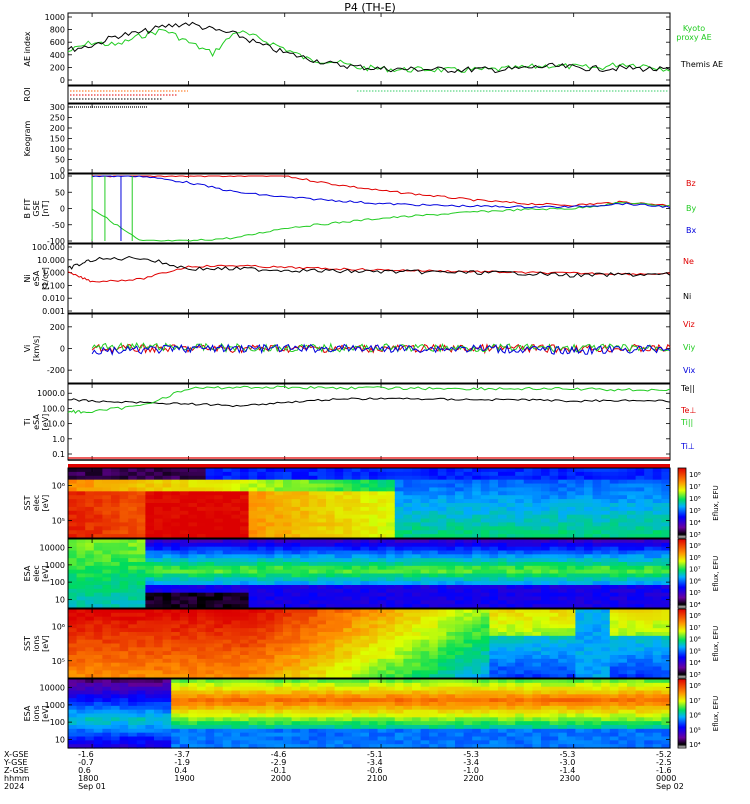 This screenshot has height=804, width=750. I want to click on axis-label: elec, so click(36, 573).